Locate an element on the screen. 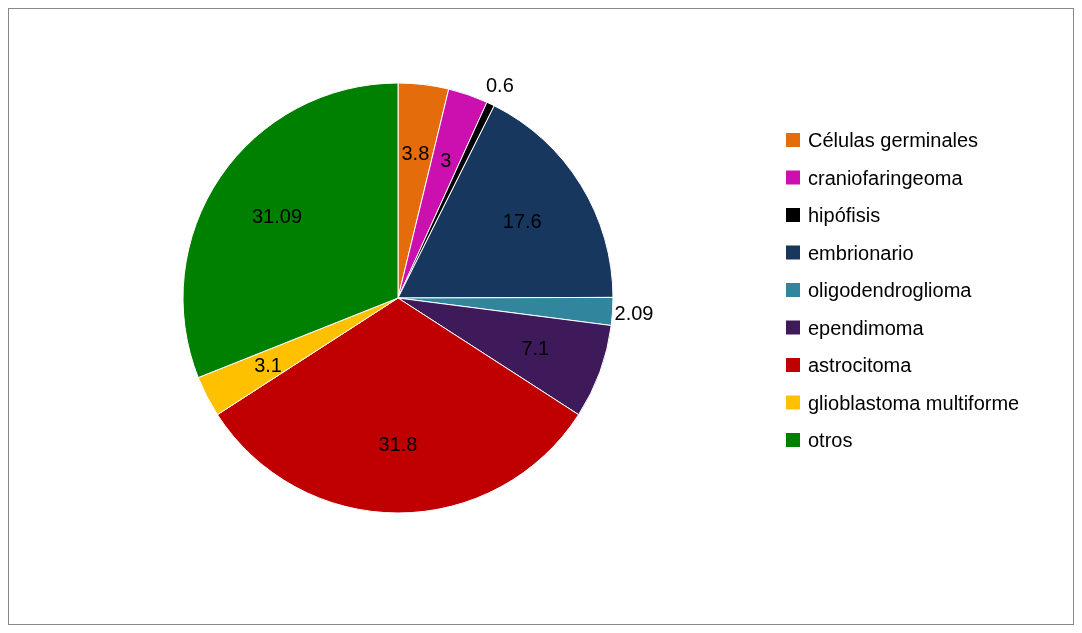 The image size is (1082, 633). data-label: 17.6 is located at coordinates (522, 220).